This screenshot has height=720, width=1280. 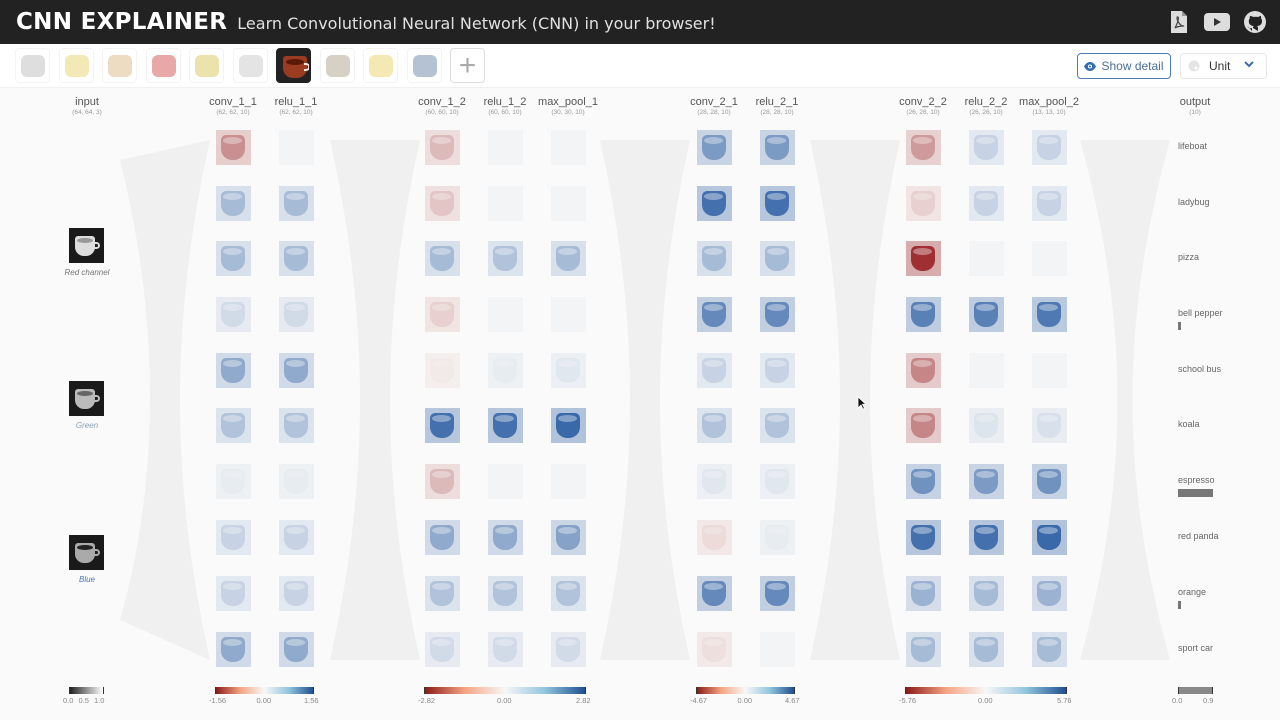 I want to click on input-channel-red, so click(x=86, y=245).